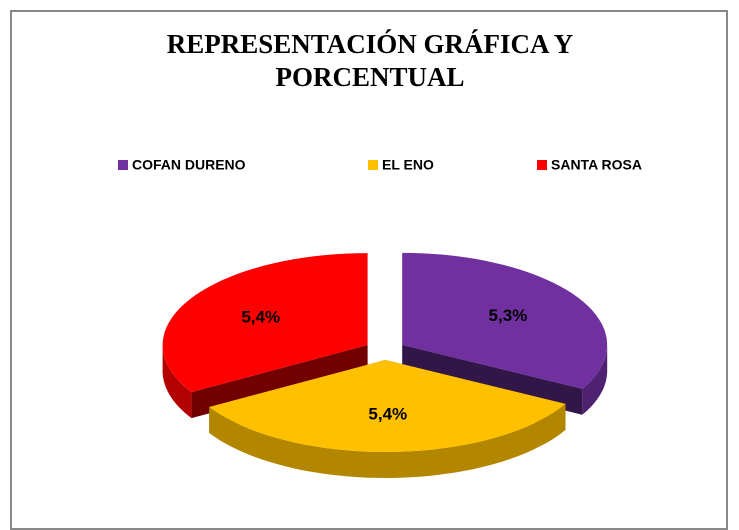  What do you see at coordinates (408, 165) in the screenshot?
I see `legend-label: EL ENO` at bounding box center [408, 165].